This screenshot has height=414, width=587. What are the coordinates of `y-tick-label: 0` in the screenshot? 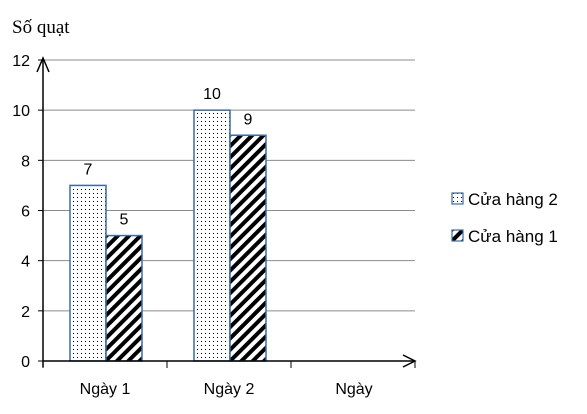 It's located at (25, 362).